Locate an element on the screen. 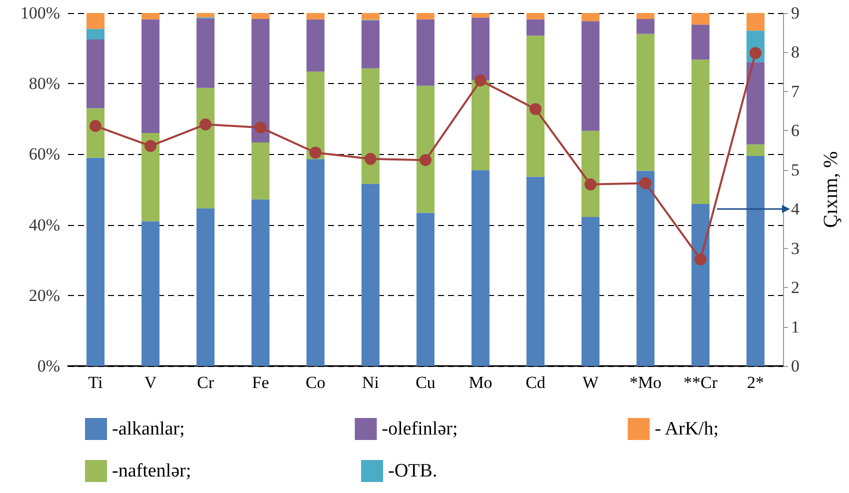 Image resolution: width=849 pixels, height=493 pixels. legend-label: -naftenlər; is located at coordinates (152, 471).